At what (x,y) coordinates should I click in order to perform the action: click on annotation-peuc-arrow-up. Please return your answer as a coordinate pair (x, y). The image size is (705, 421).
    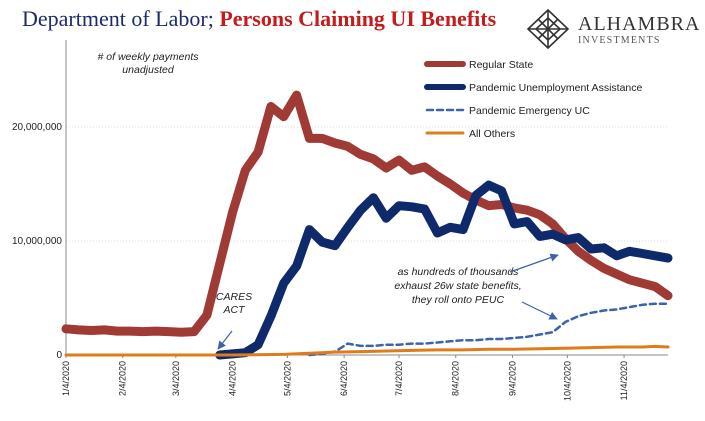
    Looking at the image, I should click on (534, 263).